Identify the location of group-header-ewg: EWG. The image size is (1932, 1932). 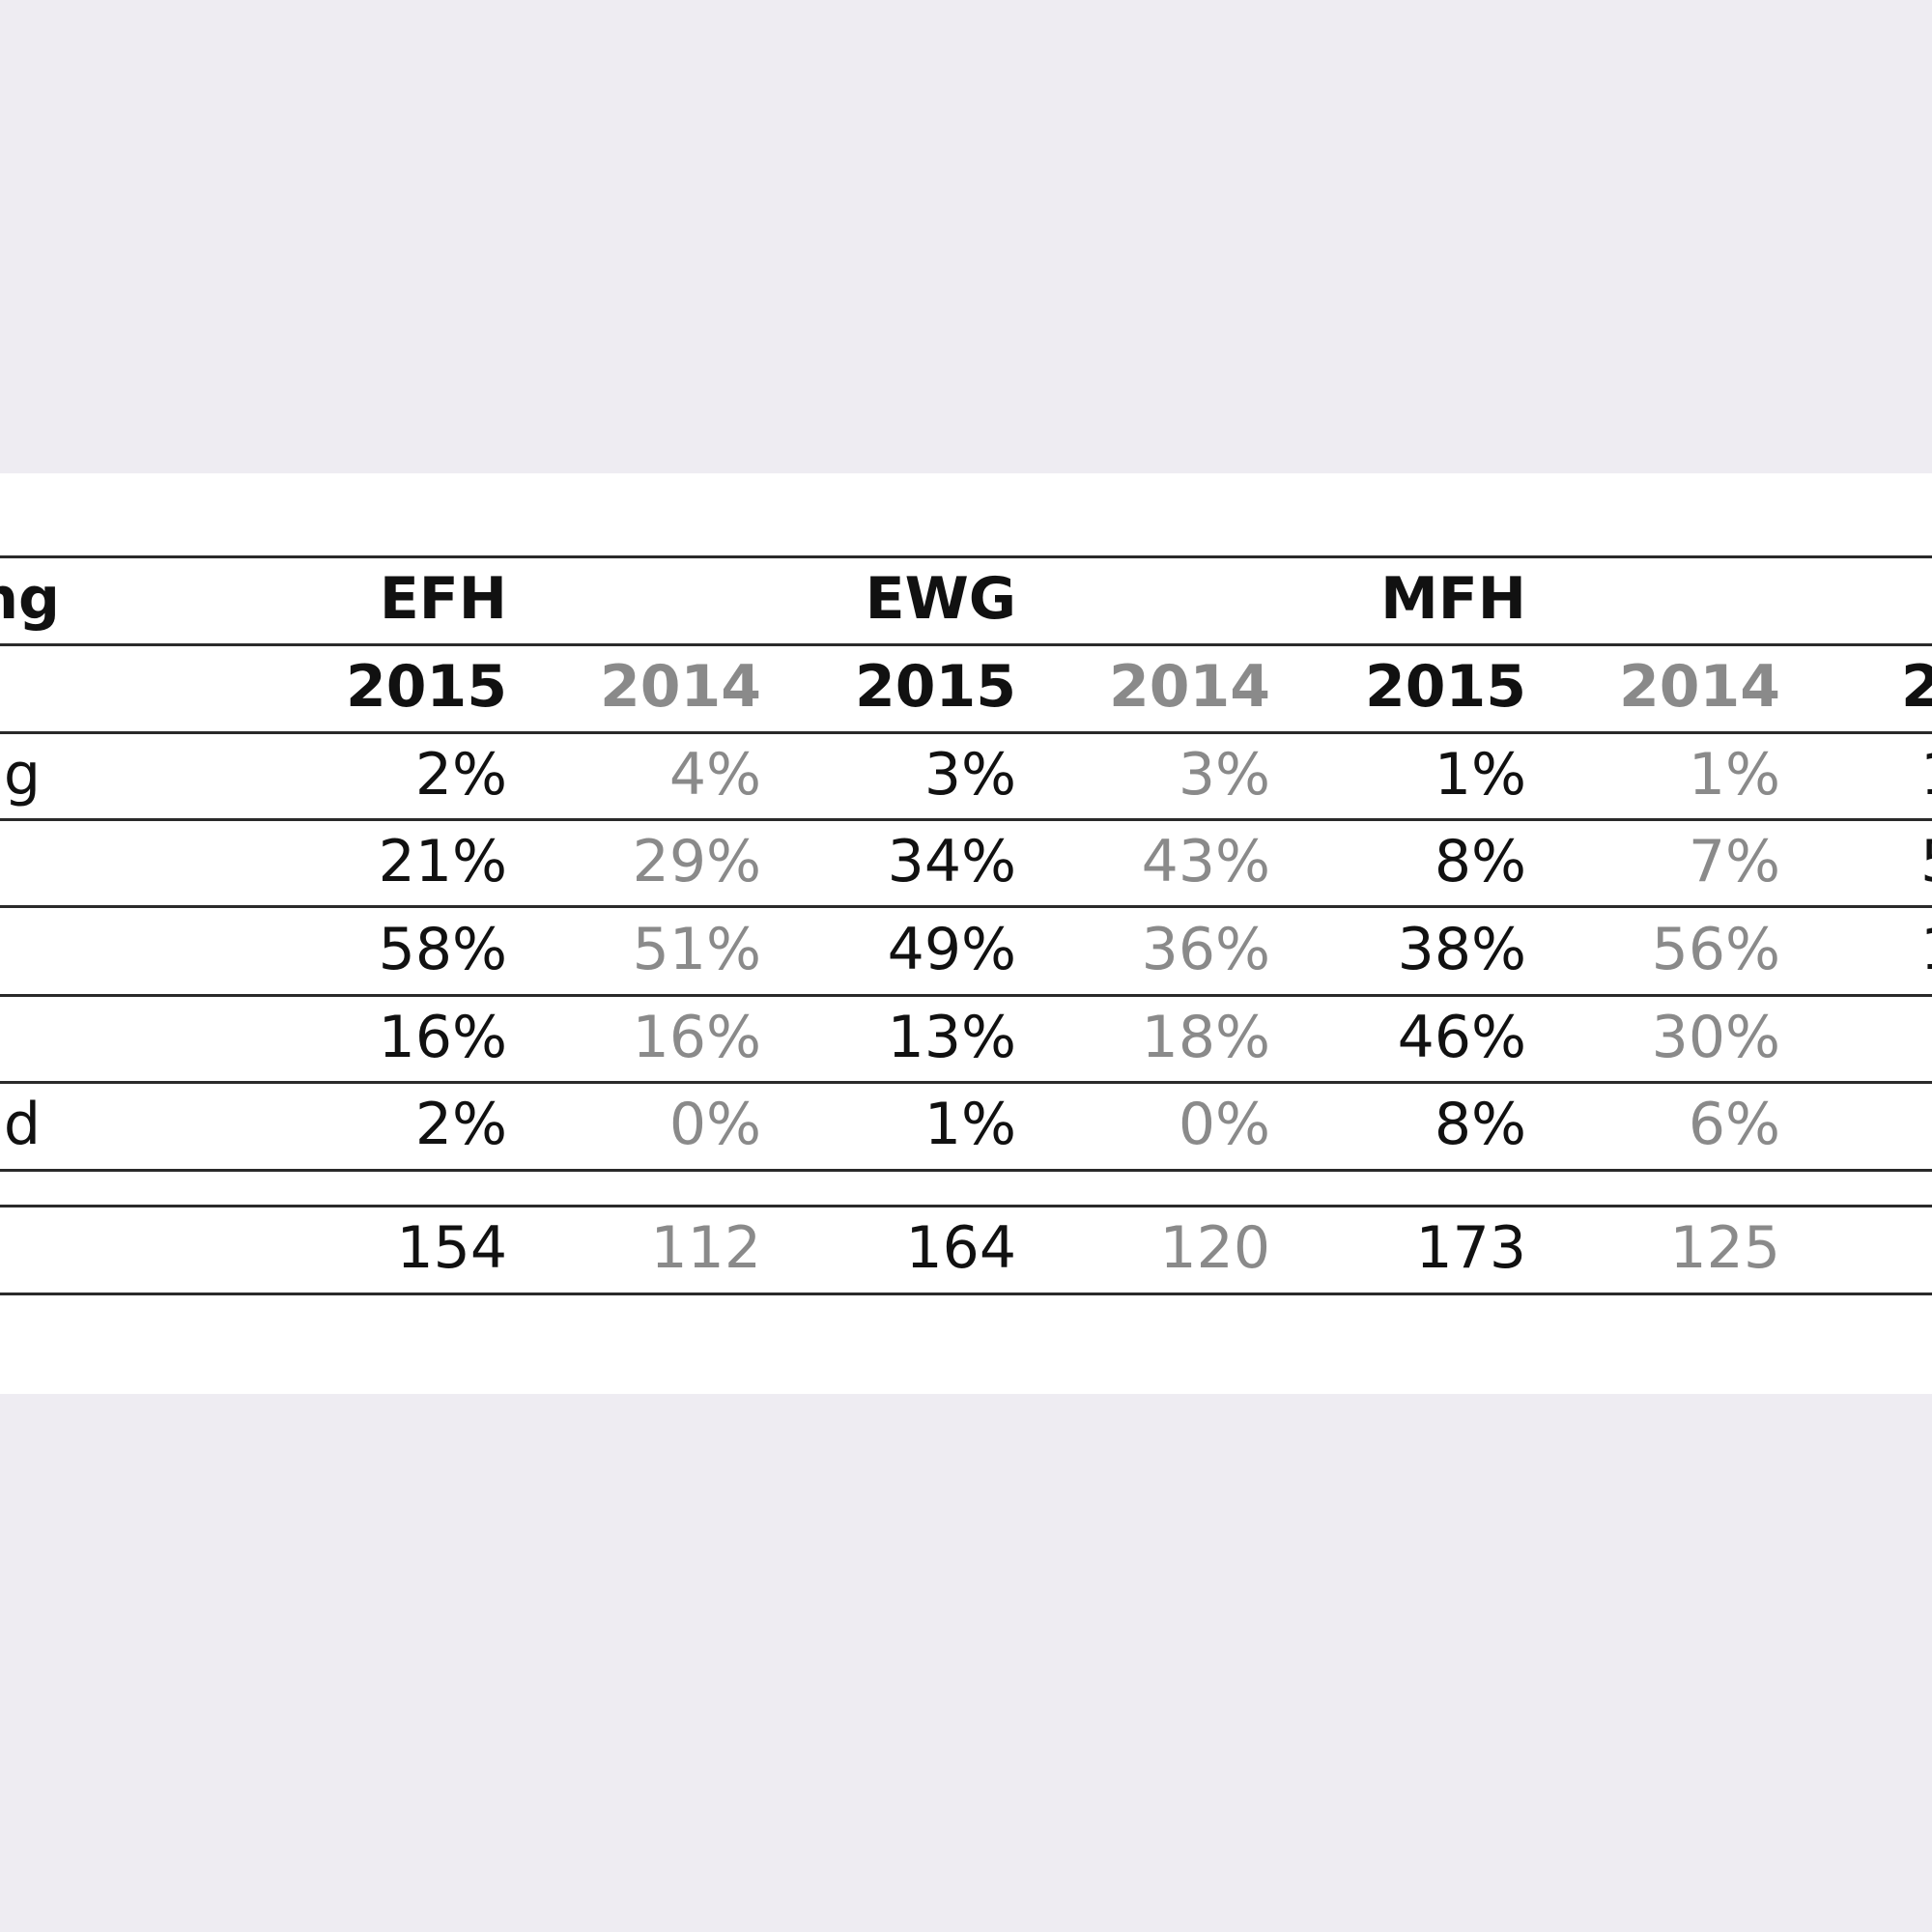
(940, 599).